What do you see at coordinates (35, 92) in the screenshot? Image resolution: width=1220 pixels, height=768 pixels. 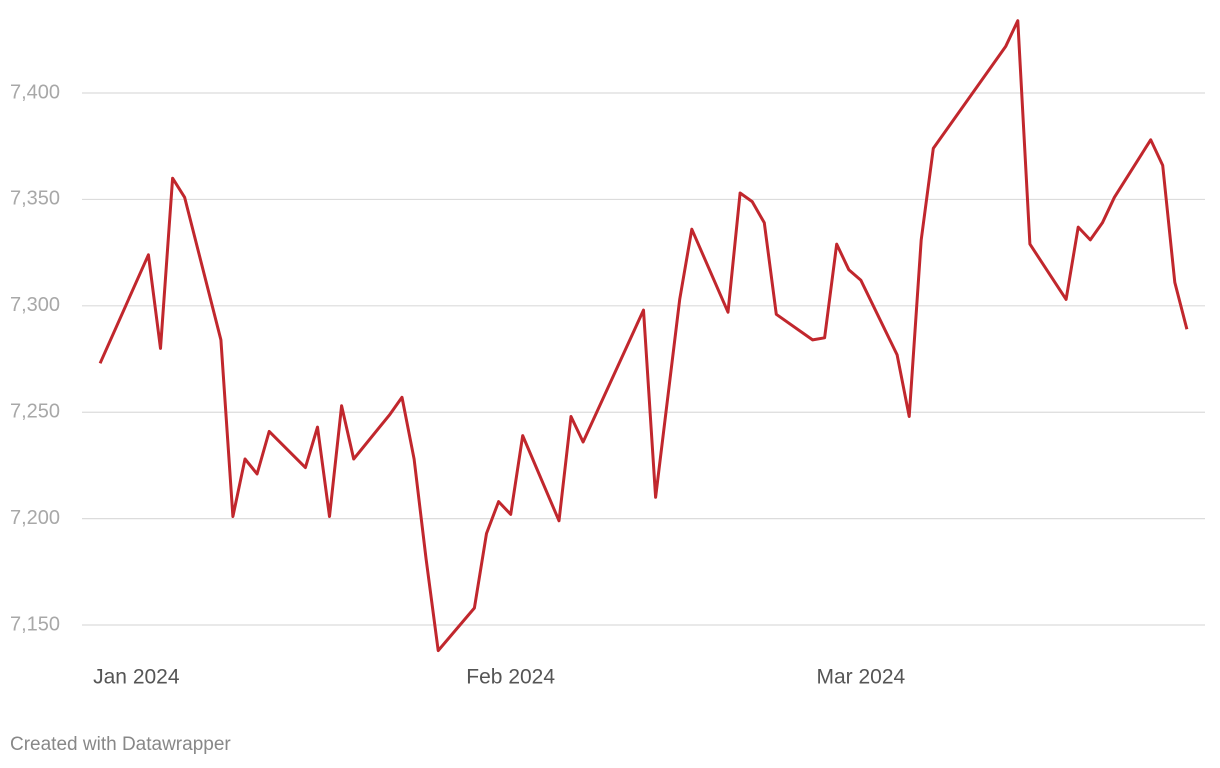 I see `y-tick-label: 7,400` at bounding box center [35, 92].